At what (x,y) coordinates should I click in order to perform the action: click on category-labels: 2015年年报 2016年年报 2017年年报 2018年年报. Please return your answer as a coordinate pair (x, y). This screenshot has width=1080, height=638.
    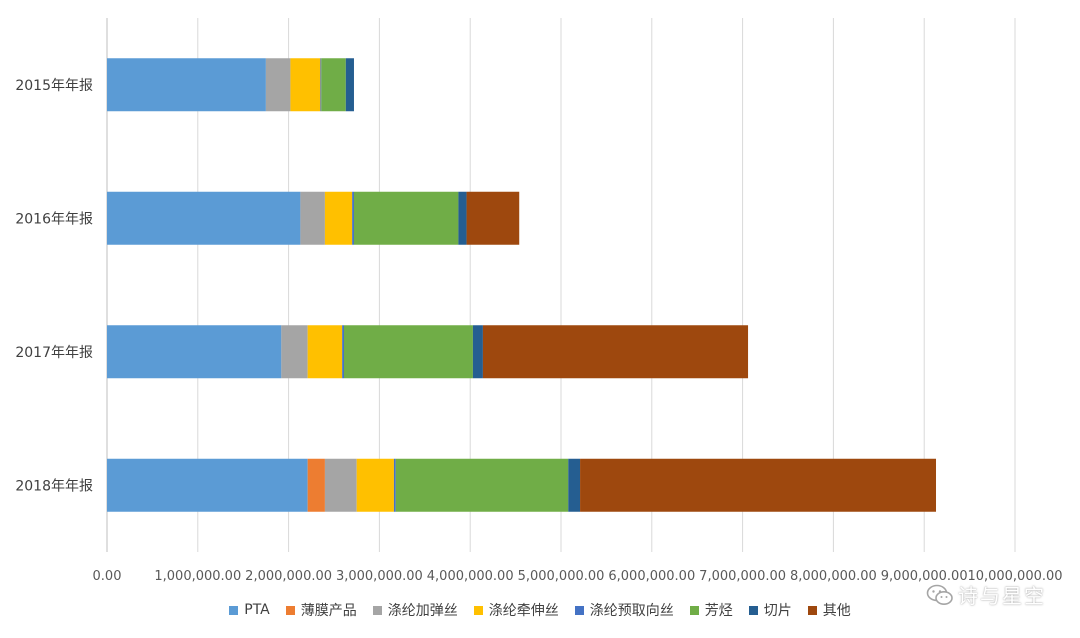
    Looking at the image, I should click on (54, 286).